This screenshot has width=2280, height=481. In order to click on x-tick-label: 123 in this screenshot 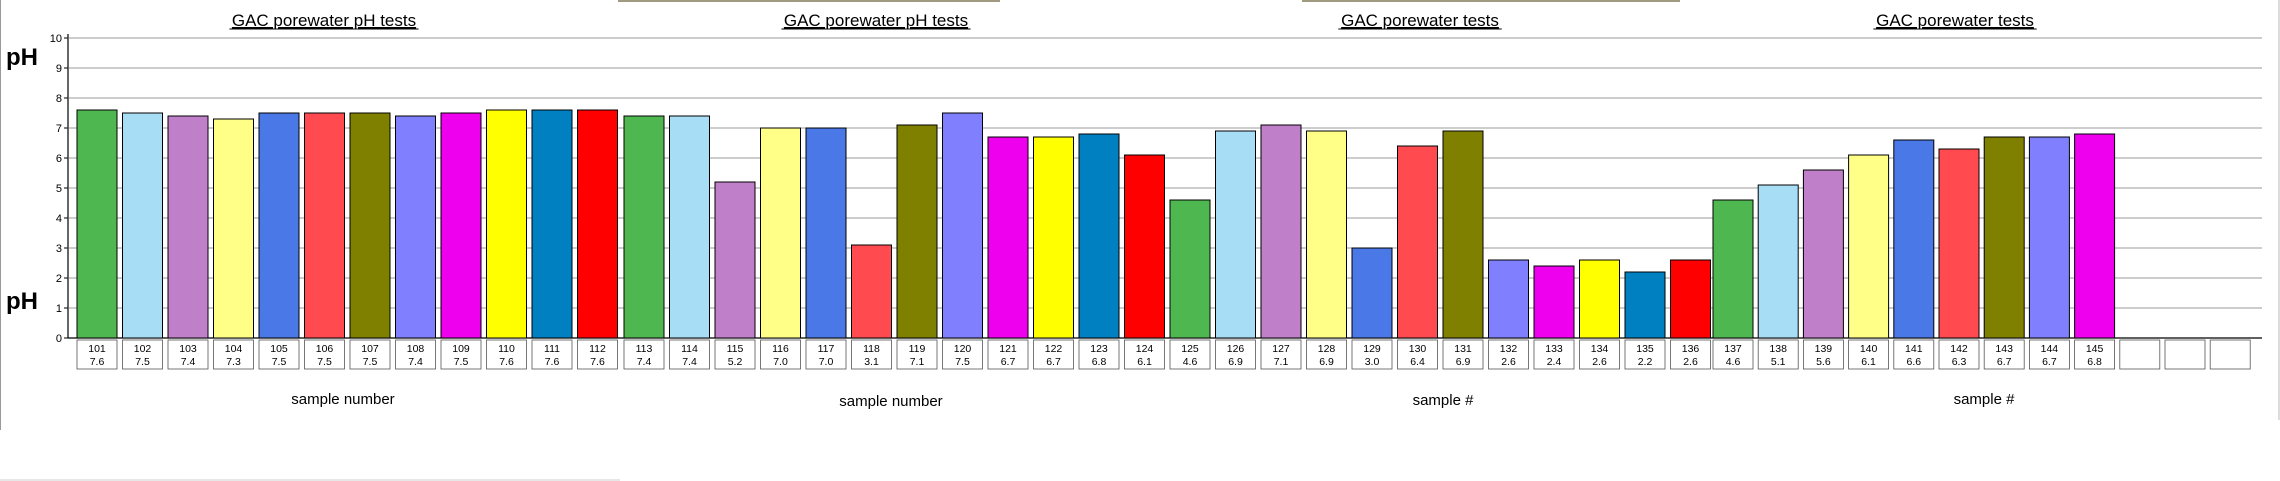, I will do `click(1099, 349)`.